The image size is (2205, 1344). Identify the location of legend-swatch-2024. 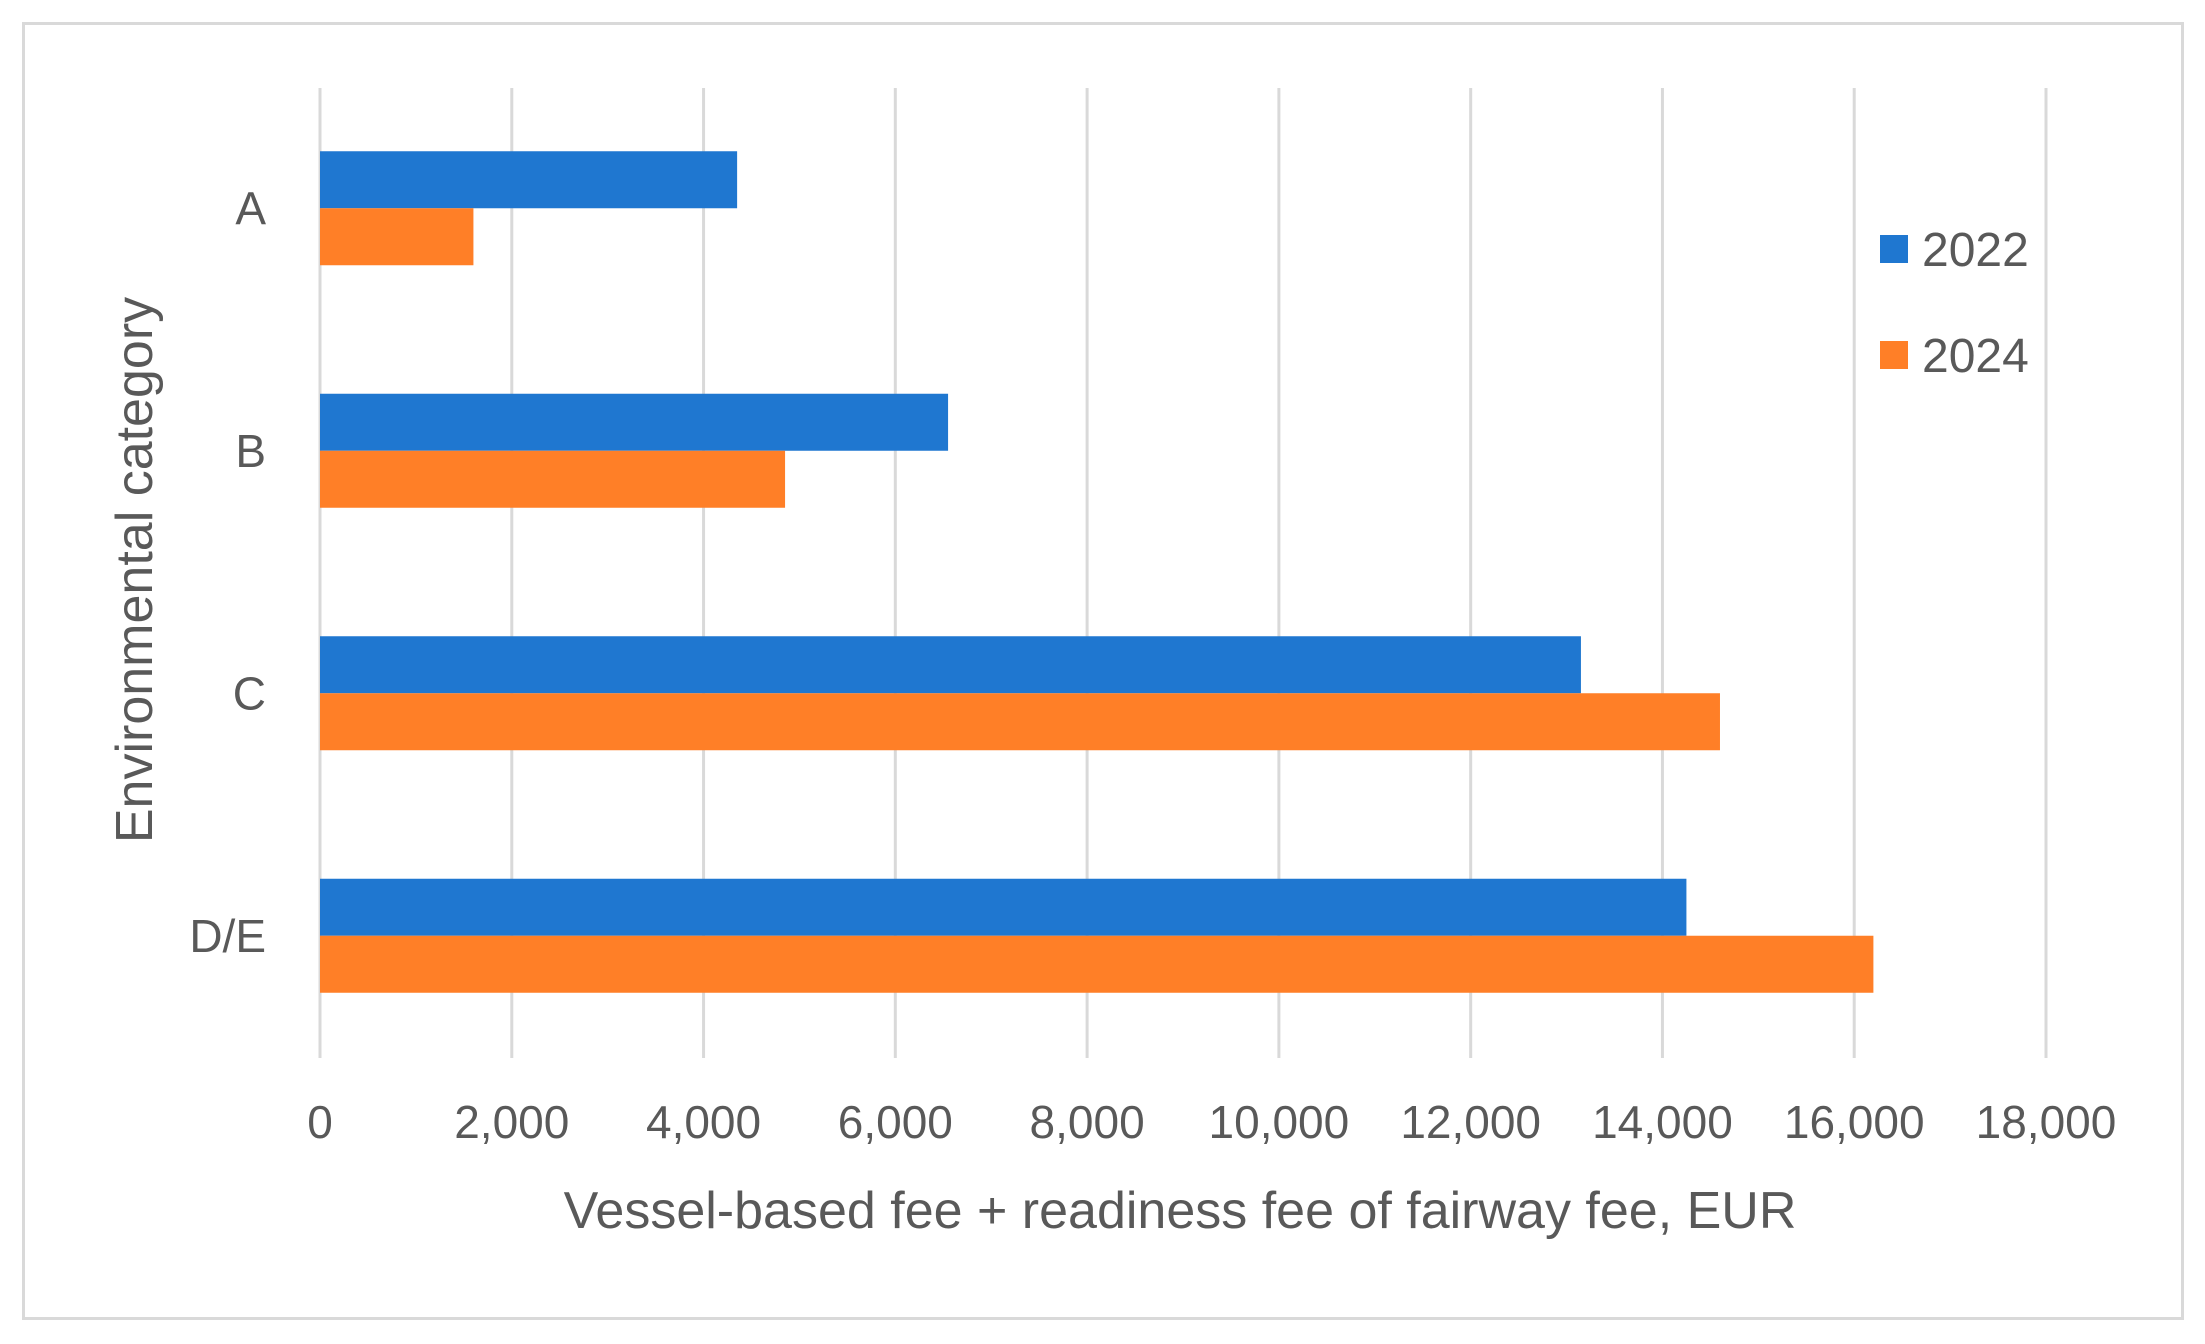
(1894, 355).